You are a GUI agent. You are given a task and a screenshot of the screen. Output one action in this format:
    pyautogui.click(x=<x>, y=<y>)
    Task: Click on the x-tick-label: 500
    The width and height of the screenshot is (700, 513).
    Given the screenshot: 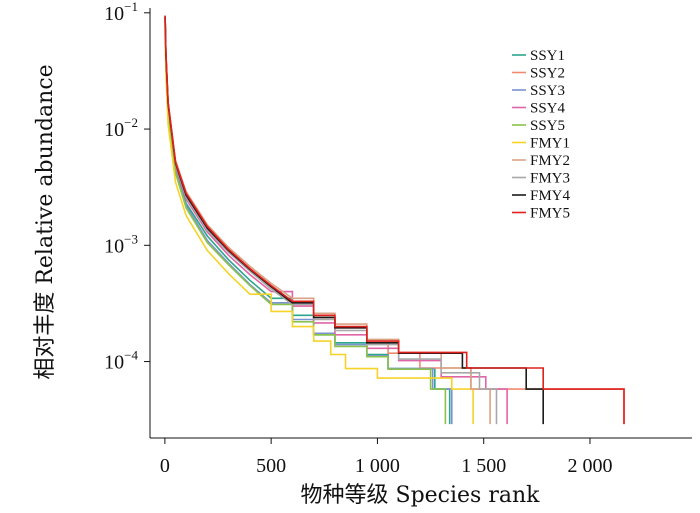 What is the action you would take?
    pyautogui.click(x=271, y=466)
    